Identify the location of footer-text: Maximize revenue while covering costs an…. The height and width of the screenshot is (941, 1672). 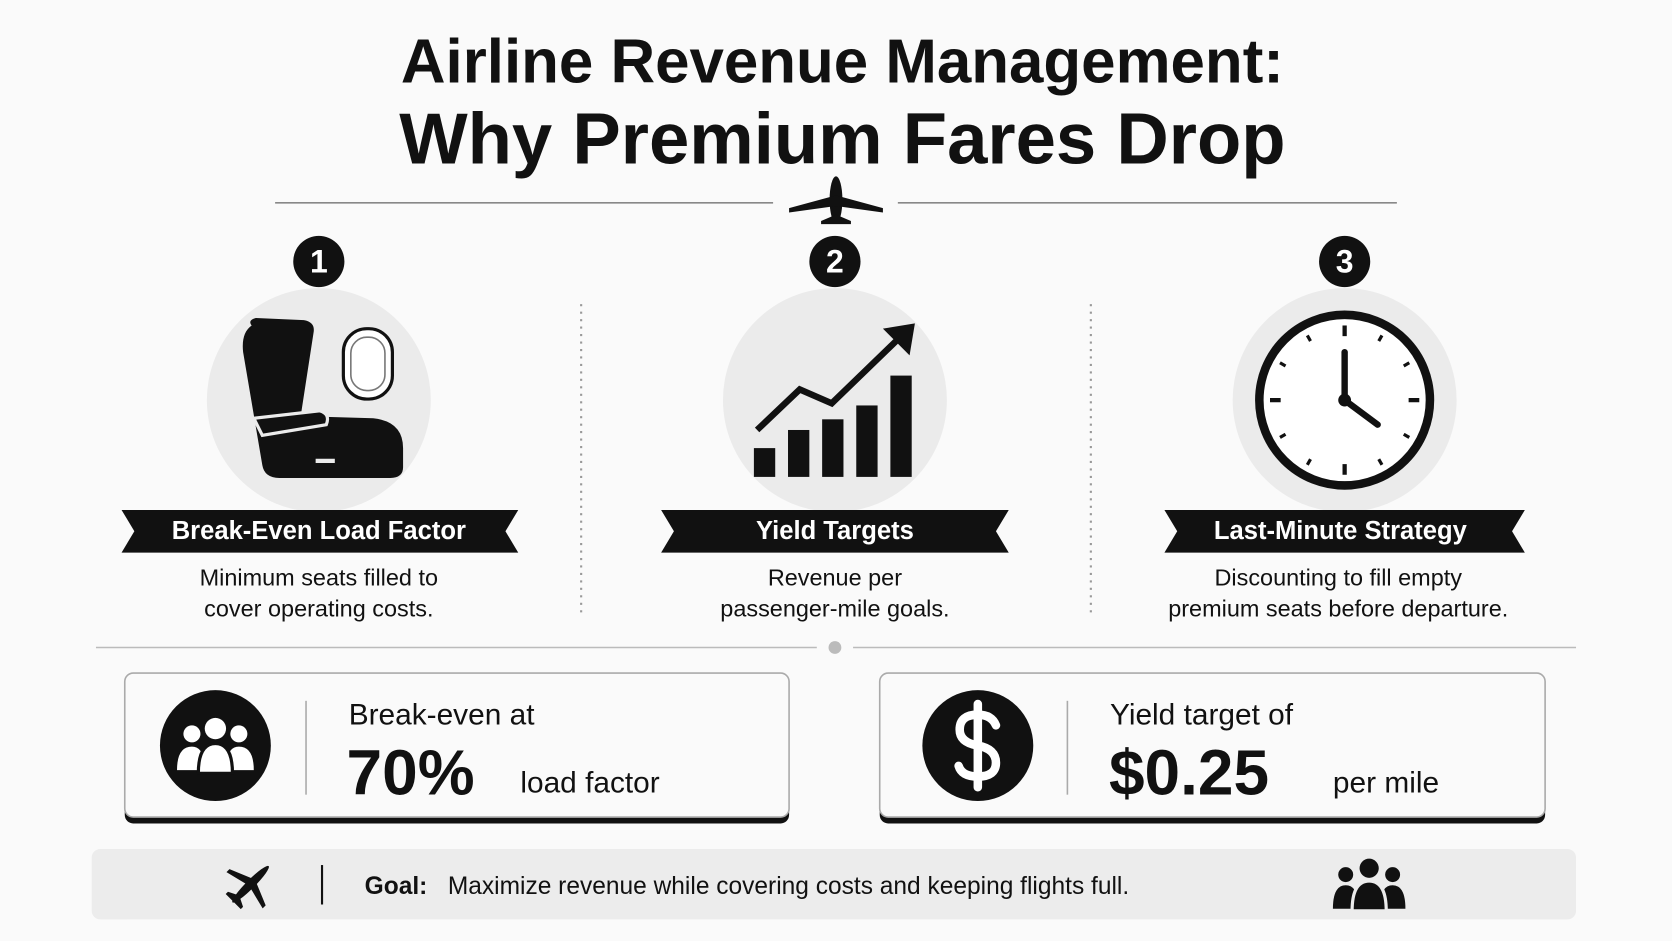
(788, 886).